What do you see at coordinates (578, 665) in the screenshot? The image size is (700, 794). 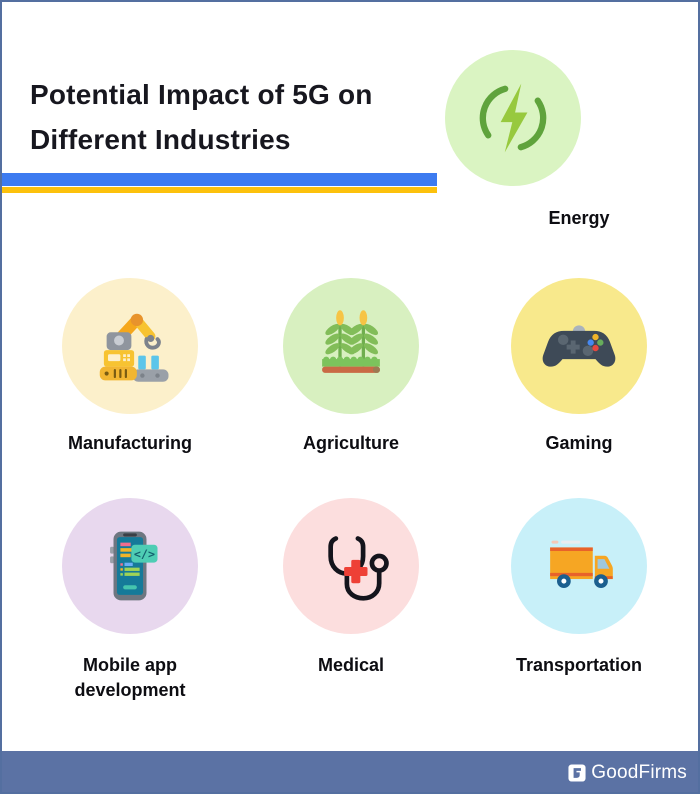 I see `industry-label-transportation: Transportation` at bounding box center [578, 665].